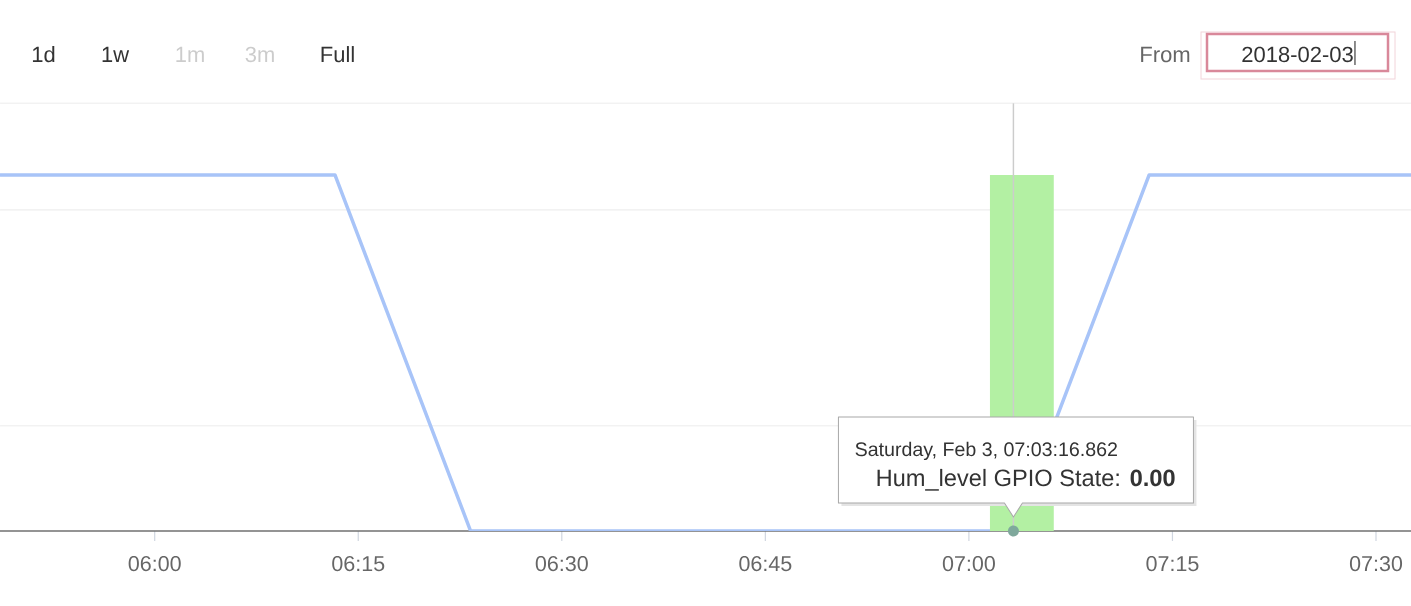 The image size is (1411, 606). Describe the element at coordinates (1172, 563) in the screenshot. I see `x-tick-label: 07:15` at that location.